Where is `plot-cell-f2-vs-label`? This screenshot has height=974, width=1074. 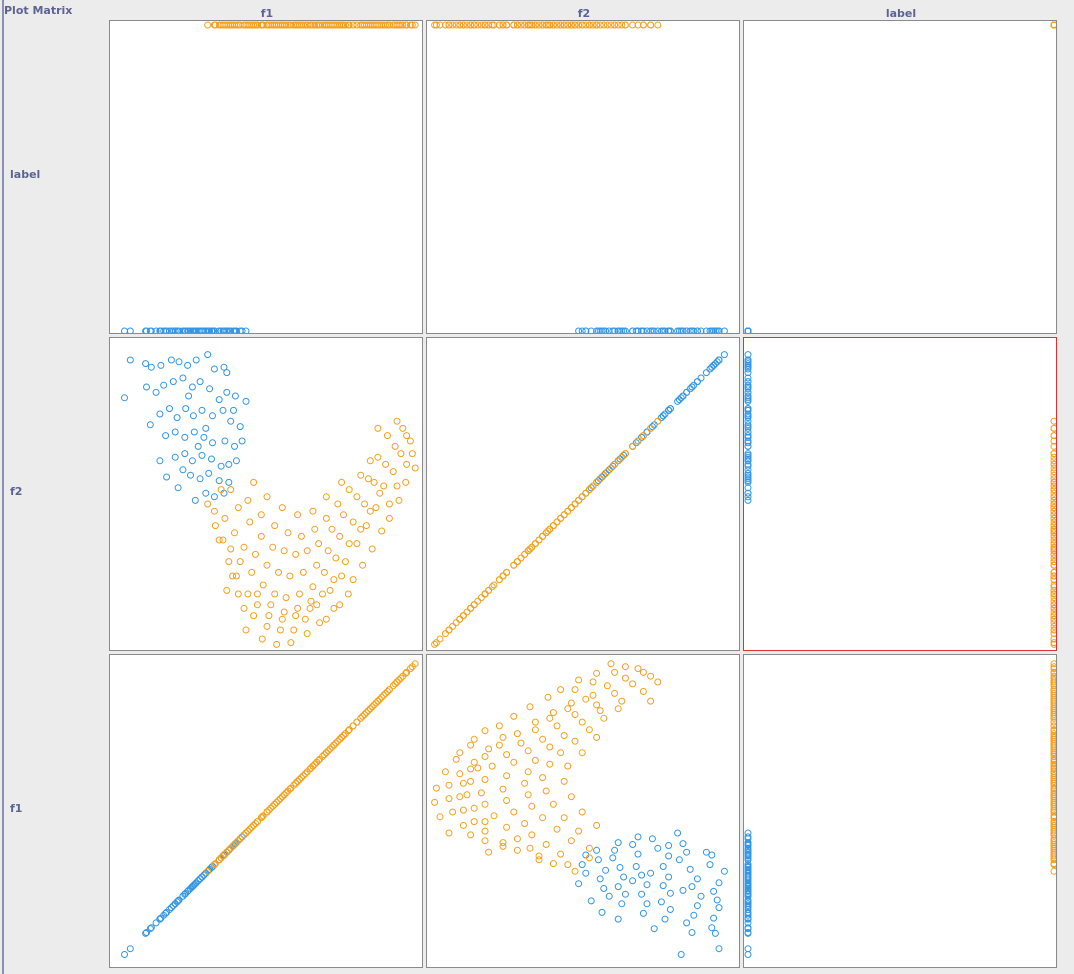
plot-cell-f2-vs-label is located at coordinates (900, 494).